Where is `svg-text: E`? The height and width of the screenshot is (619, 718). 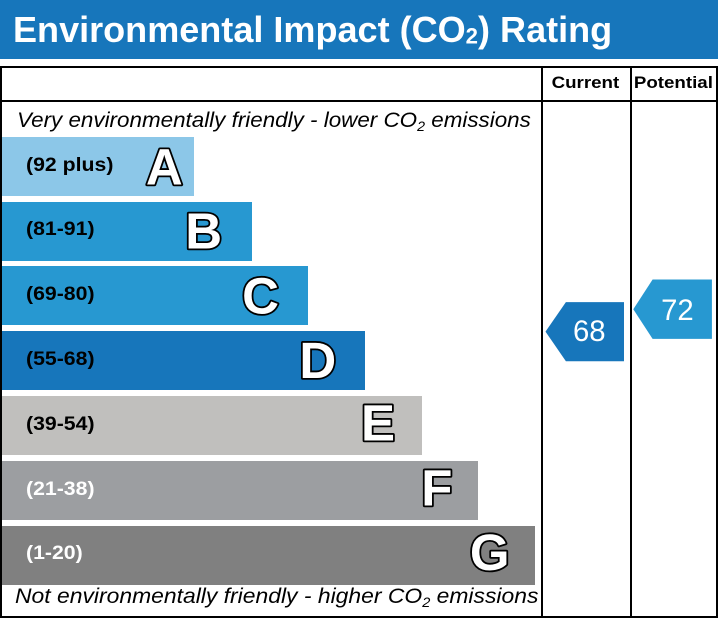 svg-text: E is located at coordinates (378, 423).